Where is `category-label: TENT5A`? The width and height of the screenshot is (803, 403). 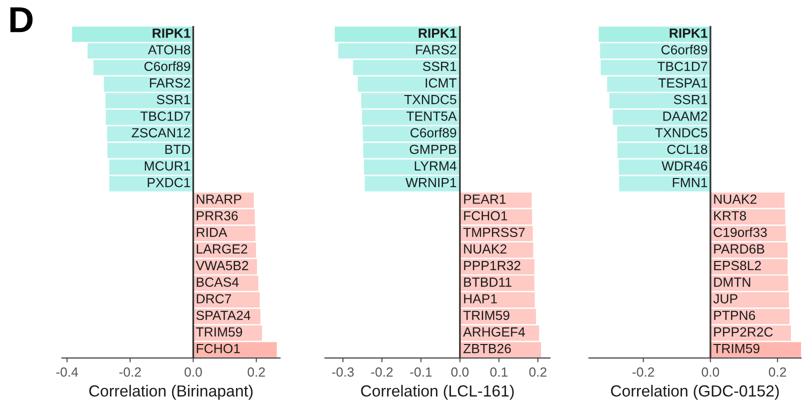
category-label: TENT5A is located at coordinates (431, 116).